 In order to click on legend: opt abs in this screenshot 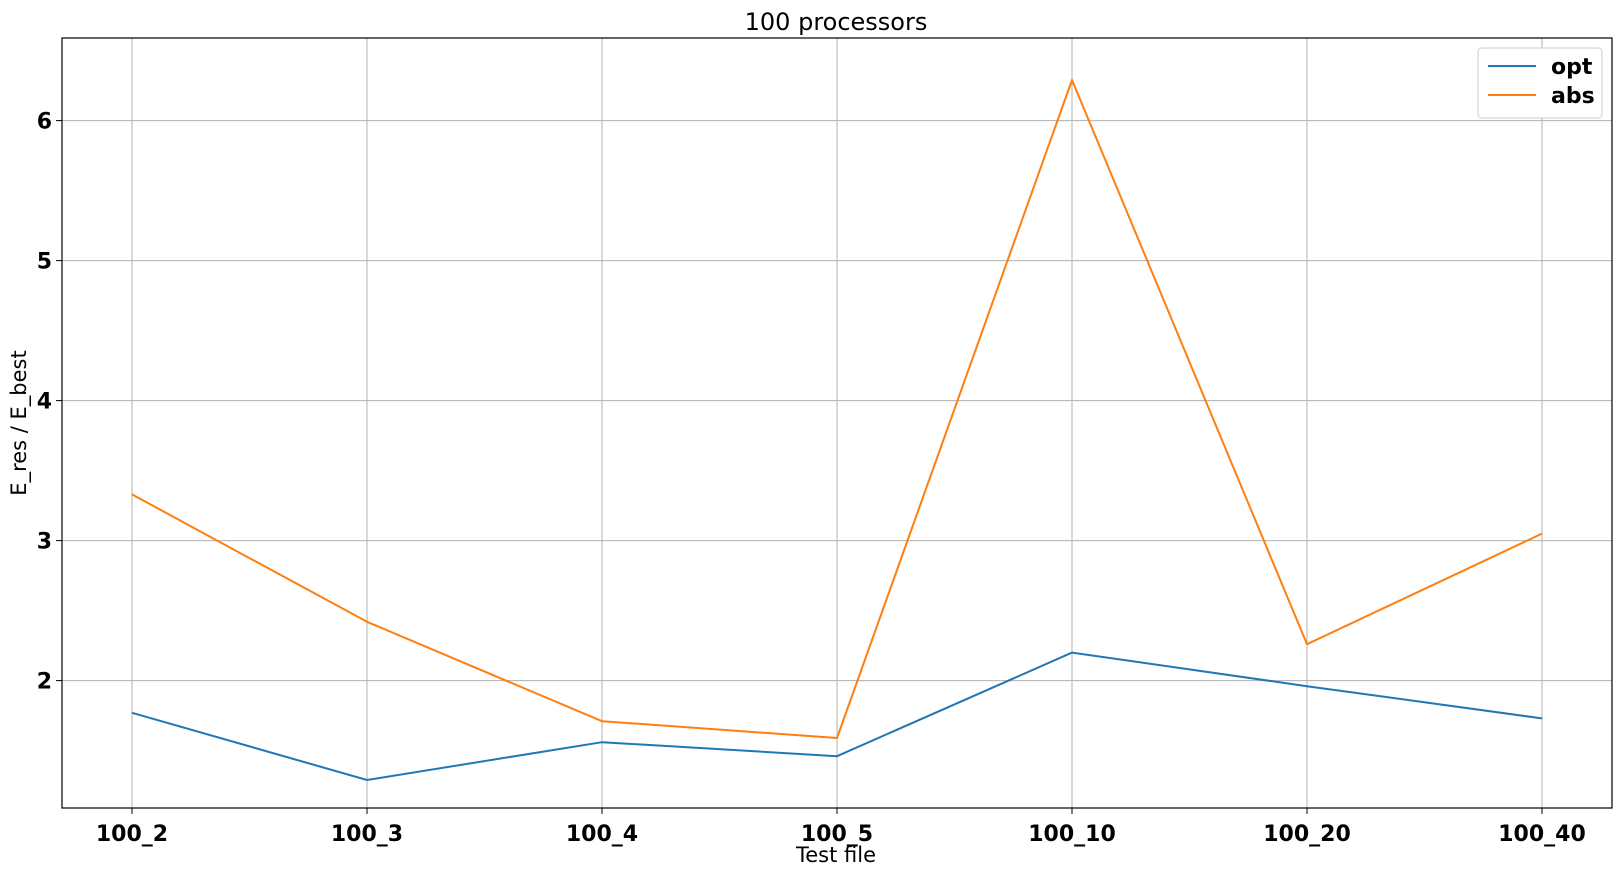, I will do `click(1540, 83)`.